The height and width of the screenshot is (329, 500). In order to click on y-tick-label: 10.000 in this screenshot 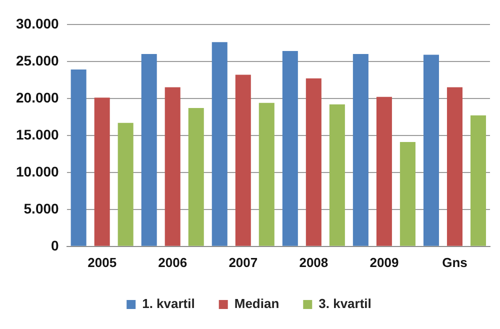, I will do `click(38, 171)`.